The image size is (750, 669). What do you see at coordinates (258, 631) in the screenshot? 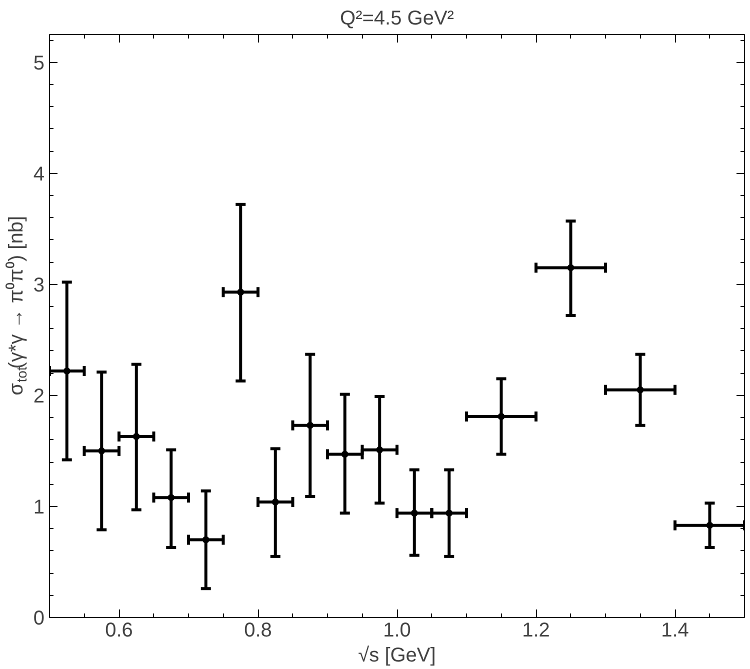
I see `x-tick-label: 0.8` at bounding box center [258, 631].